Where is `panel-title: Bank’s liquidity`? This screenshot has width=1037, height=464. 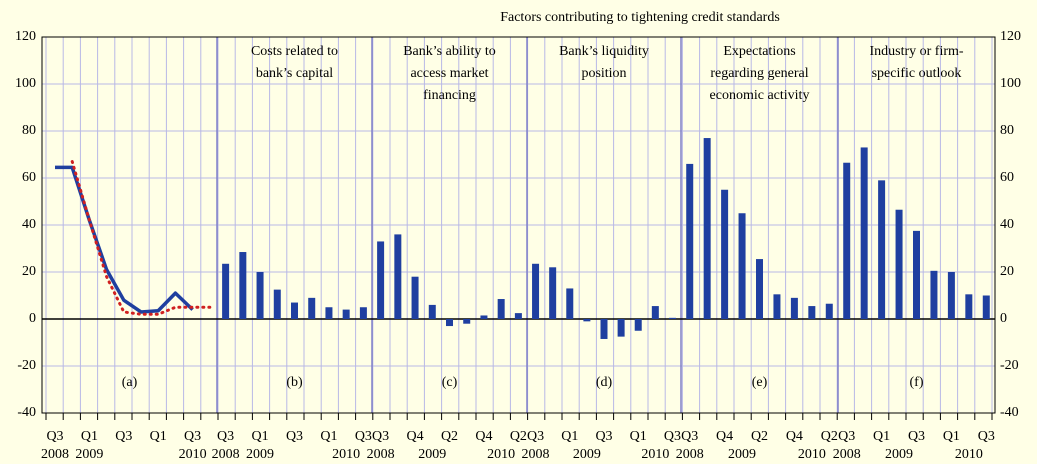
panel-title: Bank’s liquidity is located at coordinates (604, 51).